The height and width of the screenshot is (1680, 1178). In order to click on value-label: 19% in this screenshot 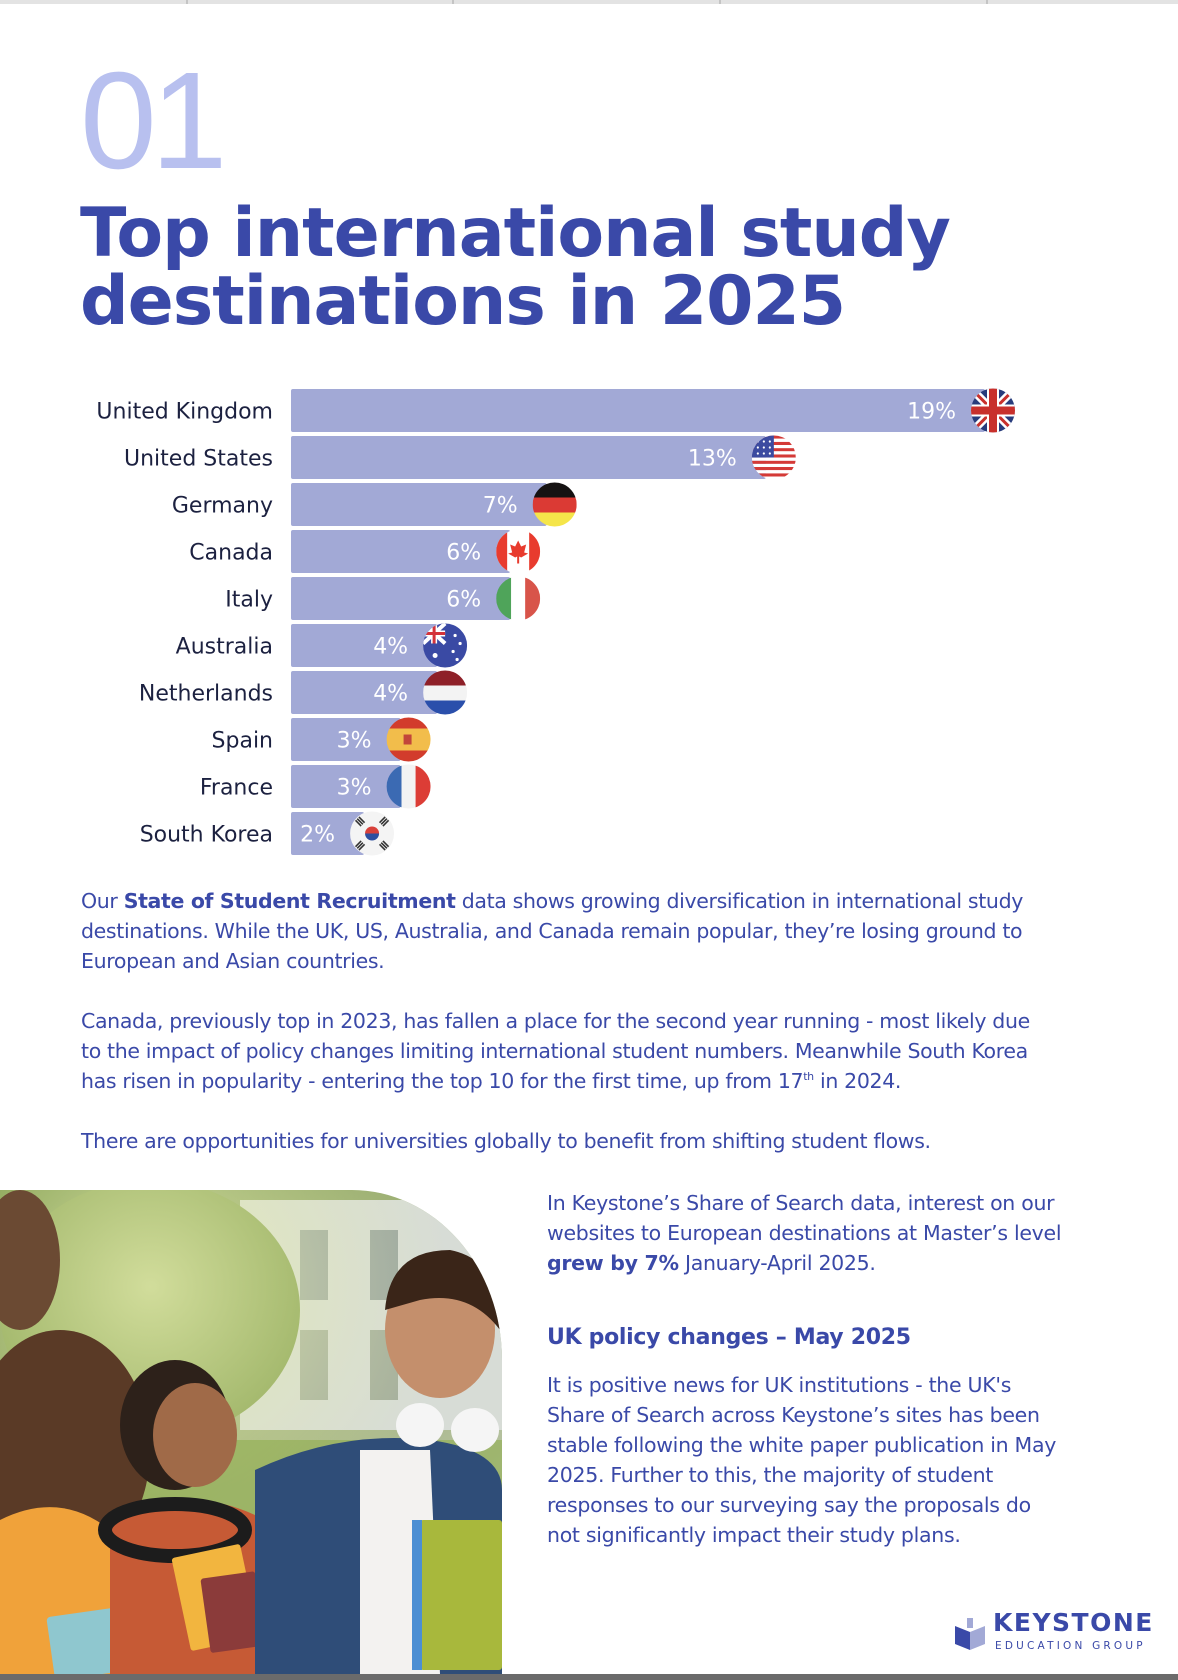, I will do `click(931, 412)`.